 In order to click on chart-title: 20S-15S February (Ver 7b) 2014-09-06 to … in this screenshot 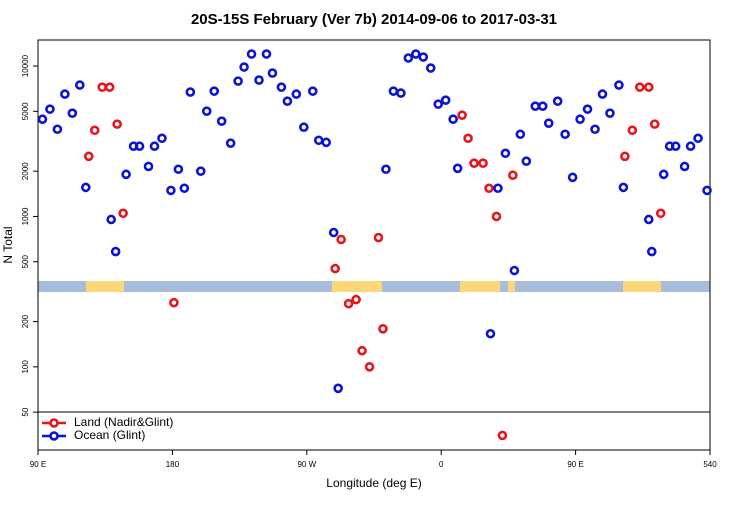, I will do `click(374, 19)`.